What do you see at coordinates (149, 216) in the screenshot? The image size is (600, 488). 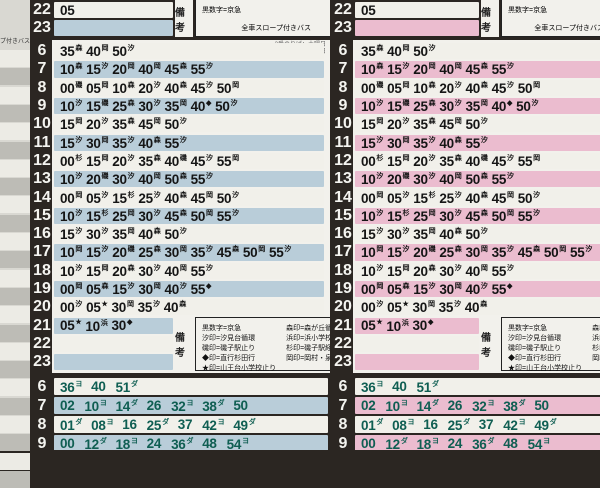 I see `departure-time: 30汐` at bounding box center [149, 216].